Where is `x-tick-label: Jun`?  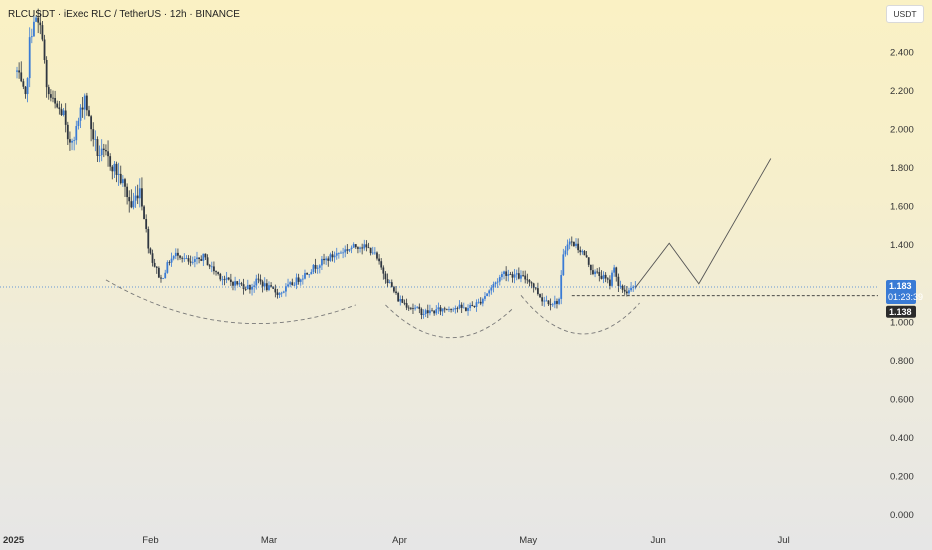 x-tick-label: Jun is located at coordinates (657, 540).